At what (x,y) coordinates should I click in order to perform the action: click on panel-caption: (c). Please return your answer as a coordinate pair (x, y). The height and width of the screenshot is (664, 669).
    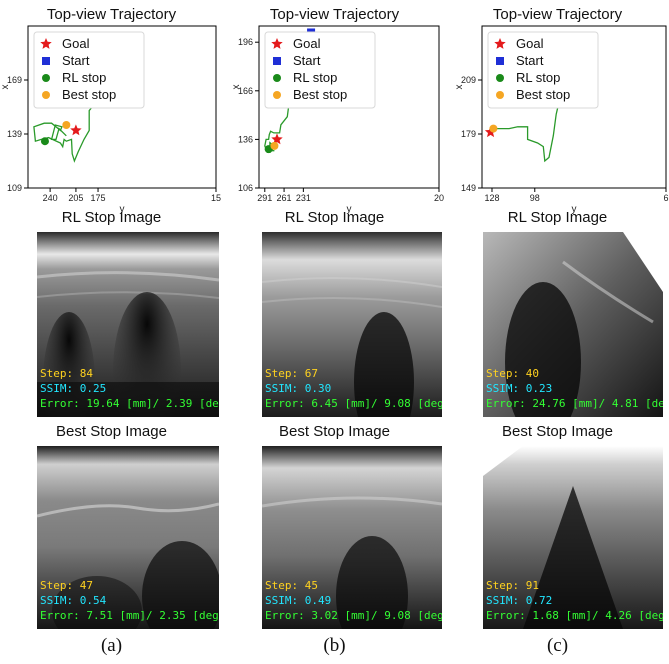
    Looking at the image, I should click on (557, 645).